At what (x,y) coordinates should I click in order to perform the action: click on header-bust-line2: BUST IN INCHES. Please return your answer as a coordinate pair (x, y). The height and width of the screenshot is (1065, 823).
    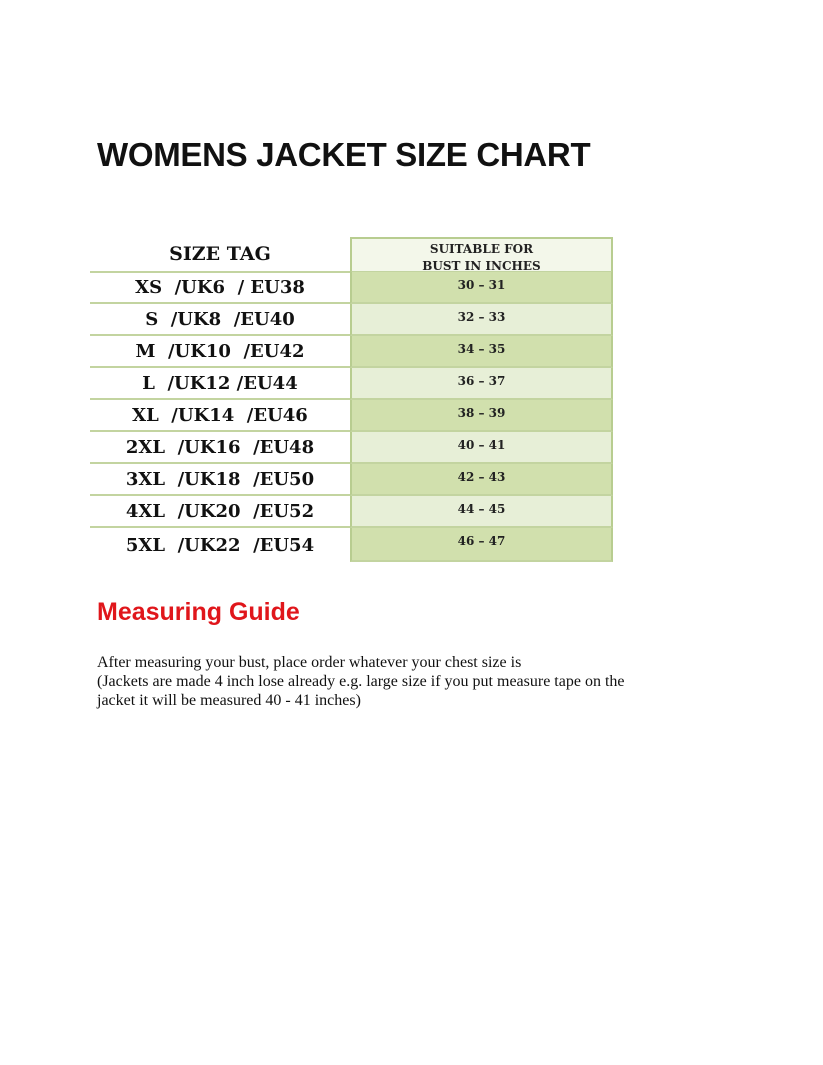
    Looking at the image, I should click on (481, 266).